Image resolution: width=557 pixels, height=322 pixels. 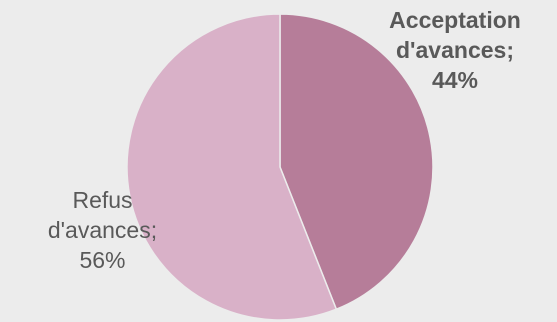 I want to click on slice-label-line: Acceptation, so click(x=455, y=20).